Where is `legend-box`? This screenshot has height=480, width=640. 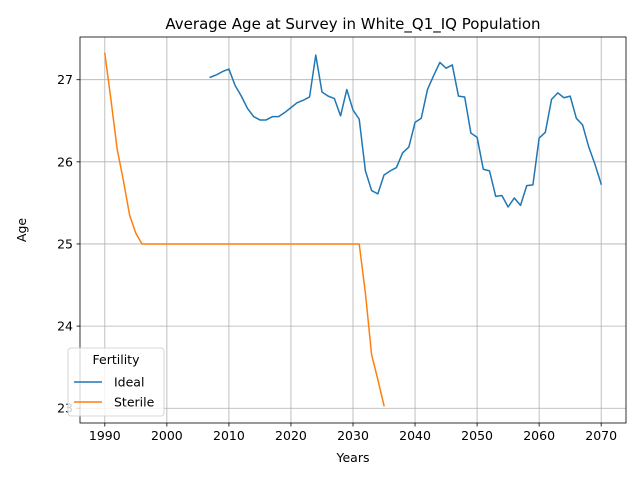
legend-box is located at coordinates (116, 382).